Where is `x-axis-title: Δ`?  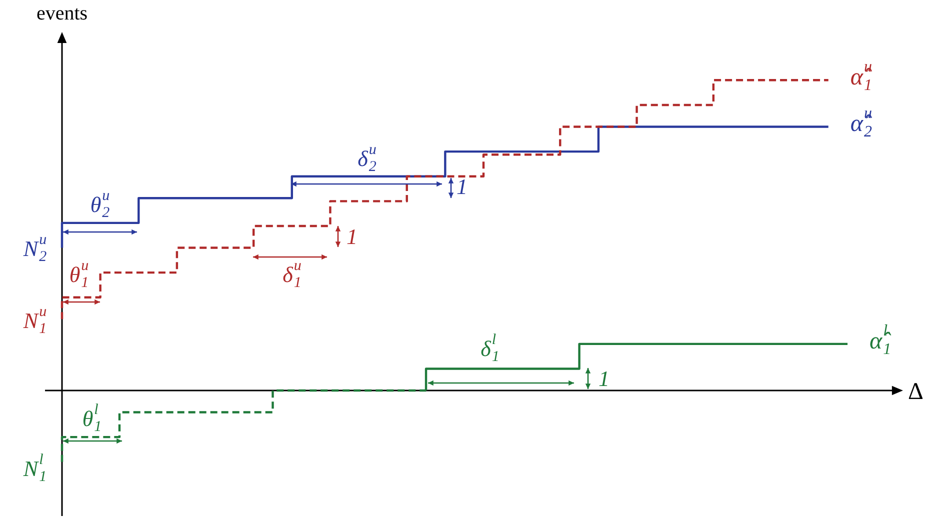
x-axis-title: Δ is located at coordinates (916, 391).